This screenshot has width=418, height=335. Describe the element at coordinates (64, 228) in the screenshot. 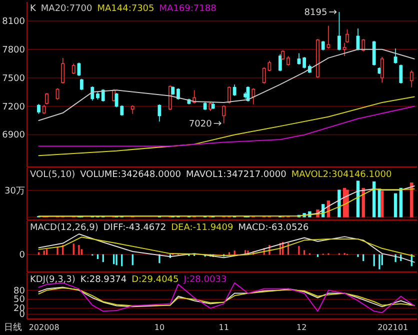

I see `chart-title: MACD(12,26,9)` at that location.